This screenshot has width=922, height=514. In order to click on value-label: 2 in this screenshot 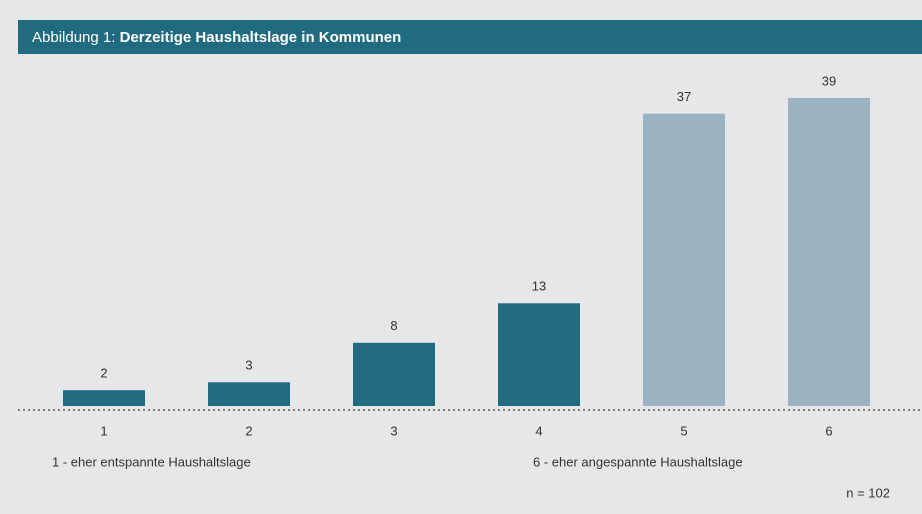, I will do `click(103, 373)`.